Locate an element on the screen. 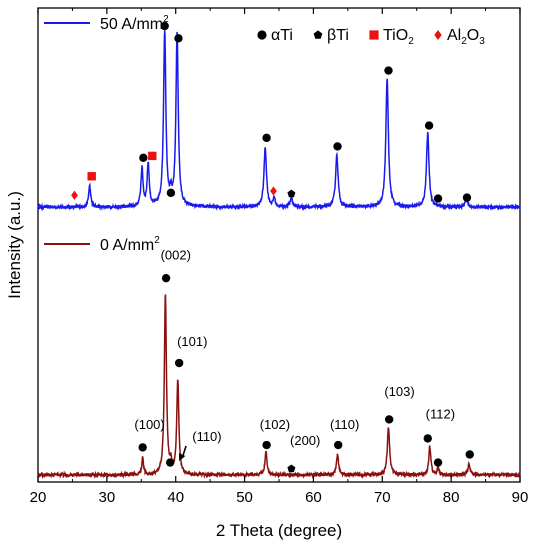 The height and width of the screenshot is (550, 535). x-tick-label: 50 is located at coordinates (244, 497).